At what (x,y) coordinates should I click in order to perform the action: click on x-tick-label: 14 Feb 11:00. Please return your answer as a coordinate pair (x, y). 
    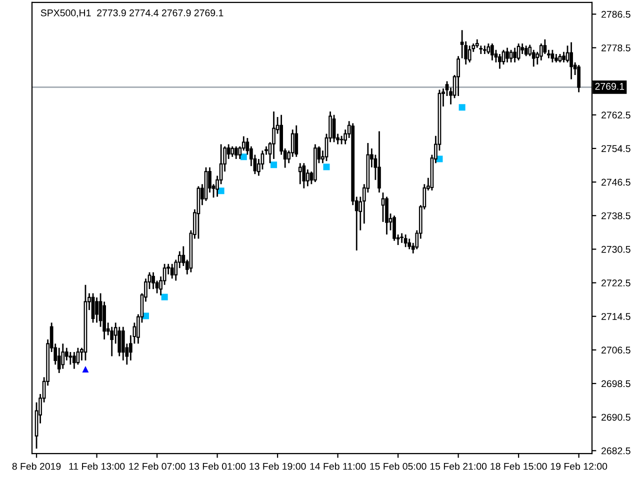
    Looking at the image, I should click on (338, 466).